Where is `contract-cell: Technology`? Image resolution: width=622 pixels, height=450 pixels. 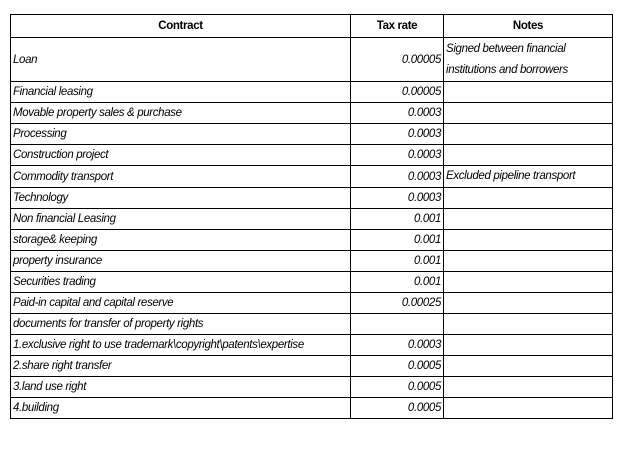
contract-cell: Technology is located at coordinates (180, 198).